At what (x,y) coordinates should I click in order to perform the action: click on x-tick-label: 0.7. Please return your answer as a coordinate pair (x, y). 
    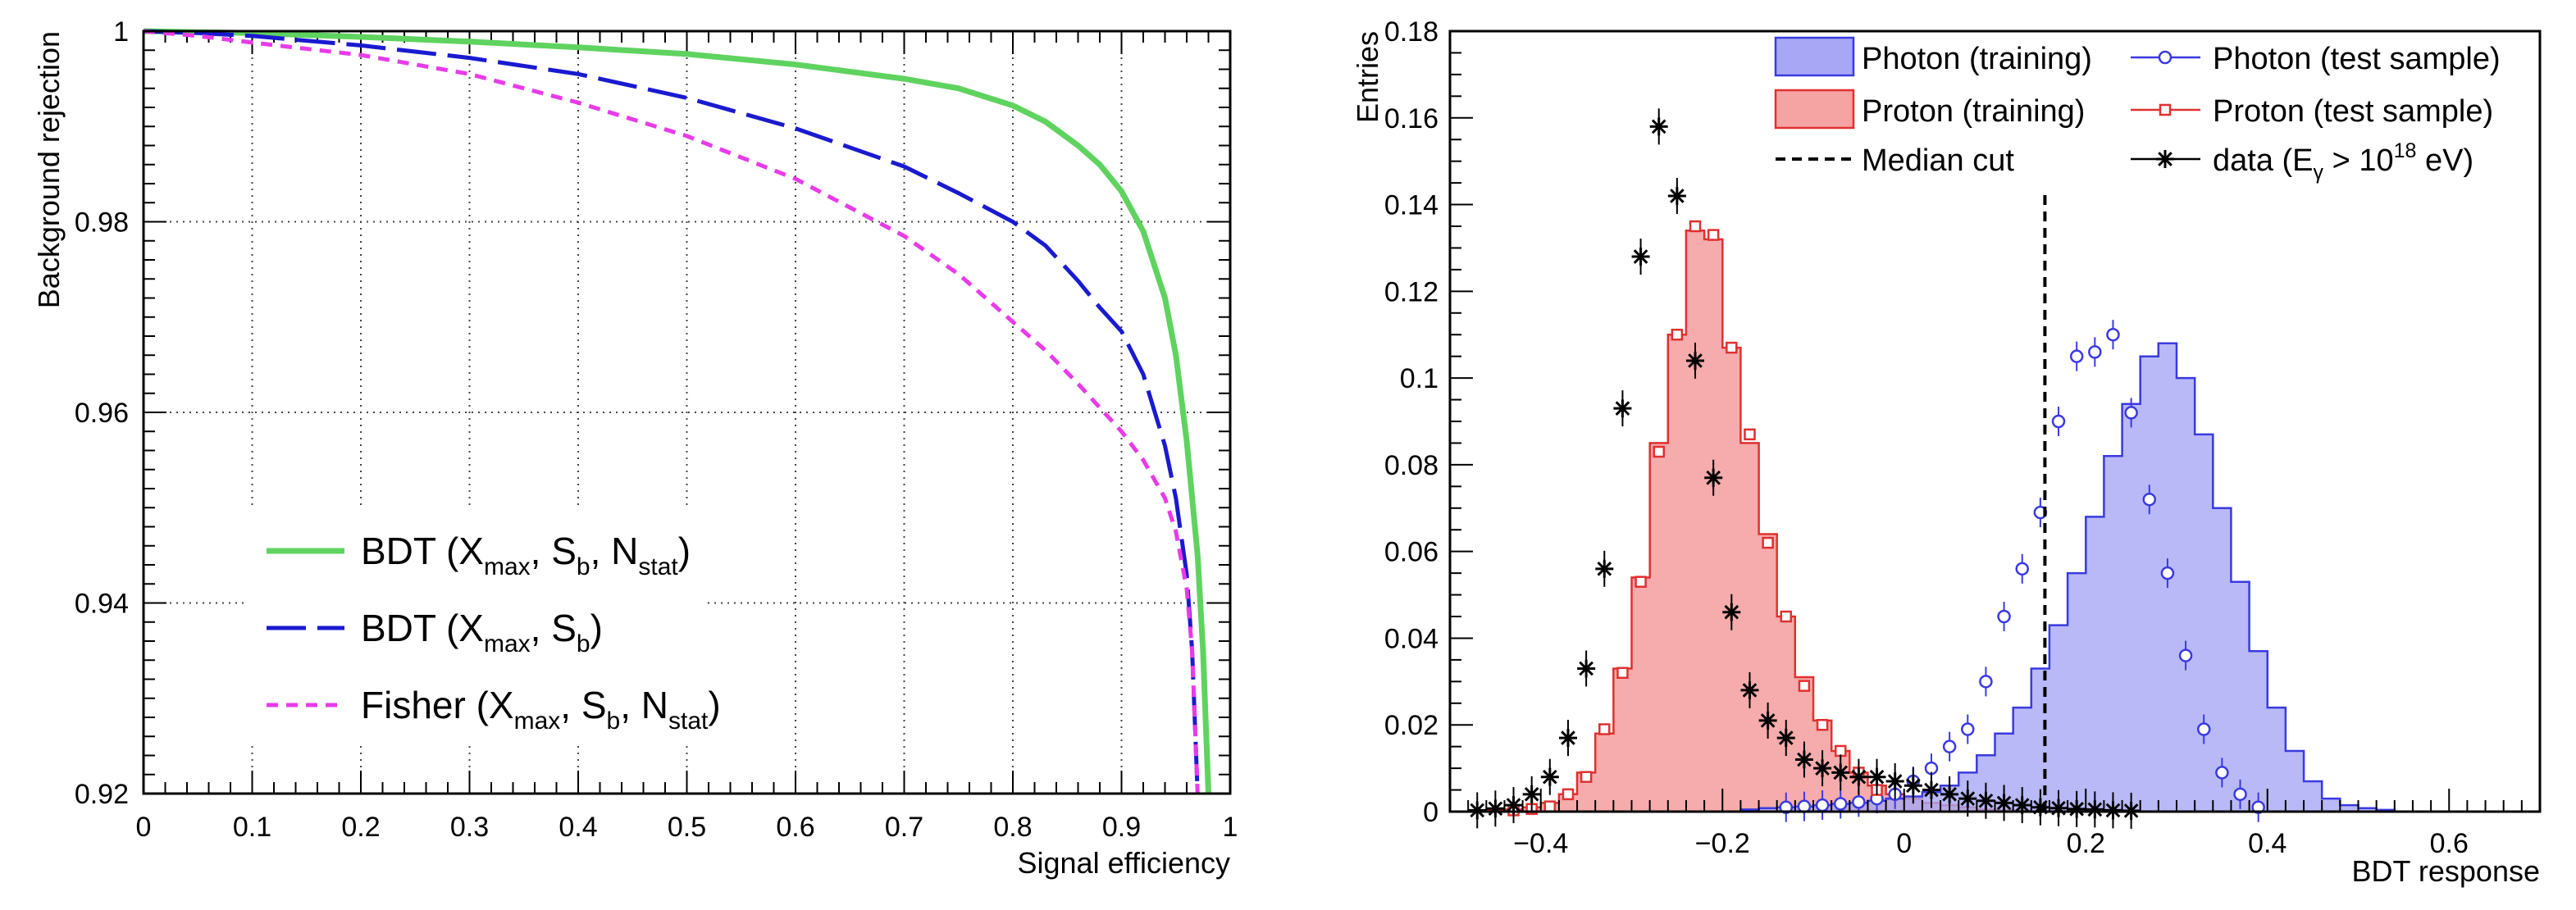
    Looking at the image, I should click on (904, 827).